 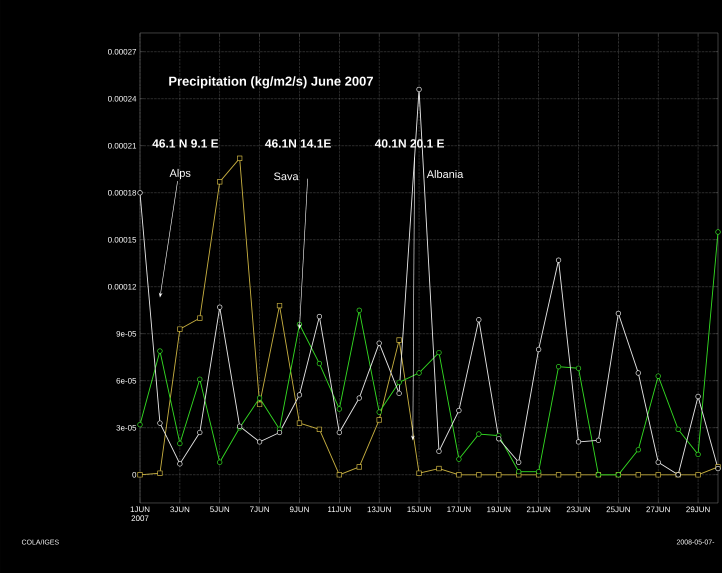 I want to click on annotation: Sava, so click(x=286, y=176).